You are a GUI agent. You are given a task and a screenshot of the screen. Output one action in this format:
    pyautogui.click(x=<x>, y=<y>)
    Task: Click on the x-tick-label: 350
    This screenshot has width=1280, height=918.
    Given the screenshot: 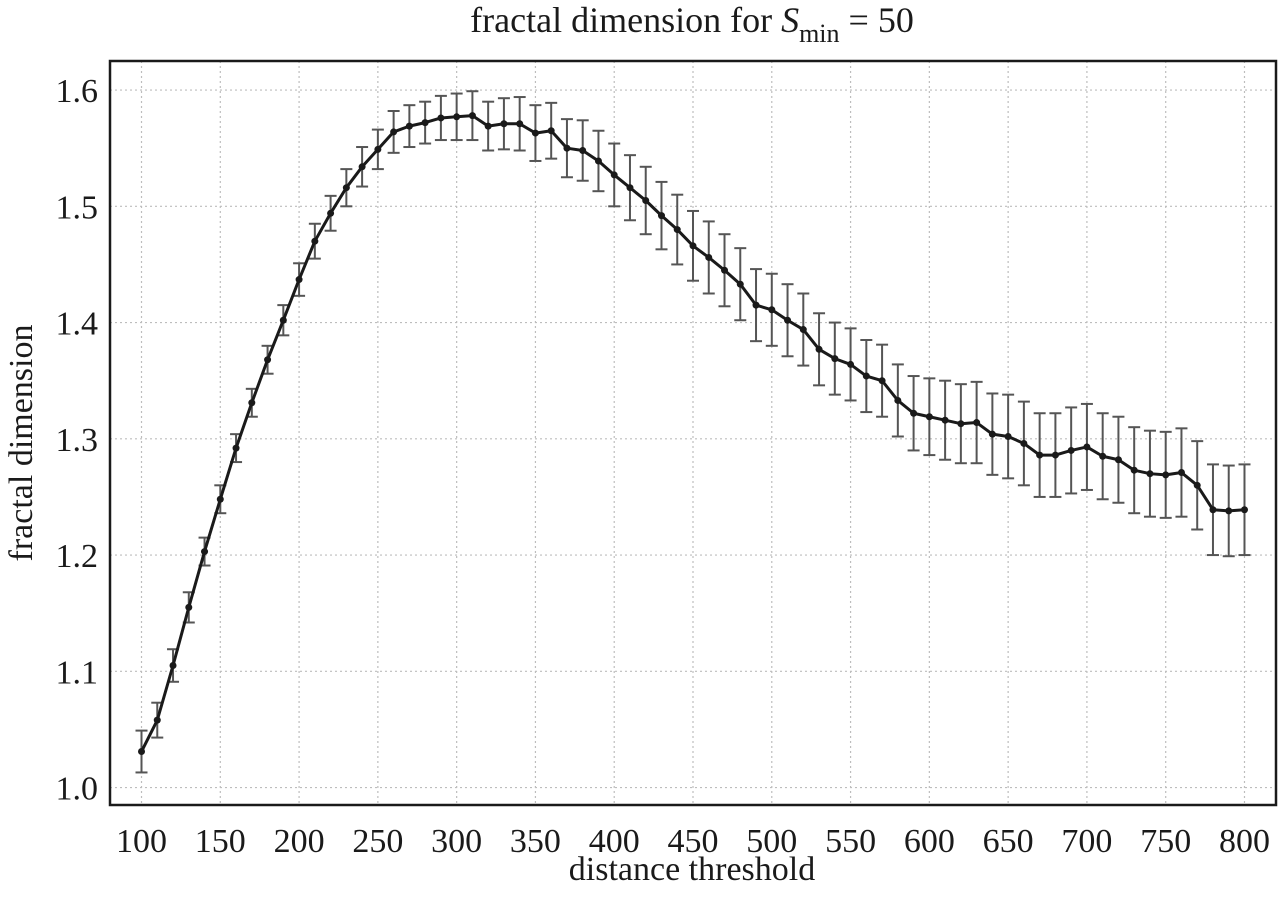 What is the action you would take?
    pyautogui.click(x=535, y=841)
    